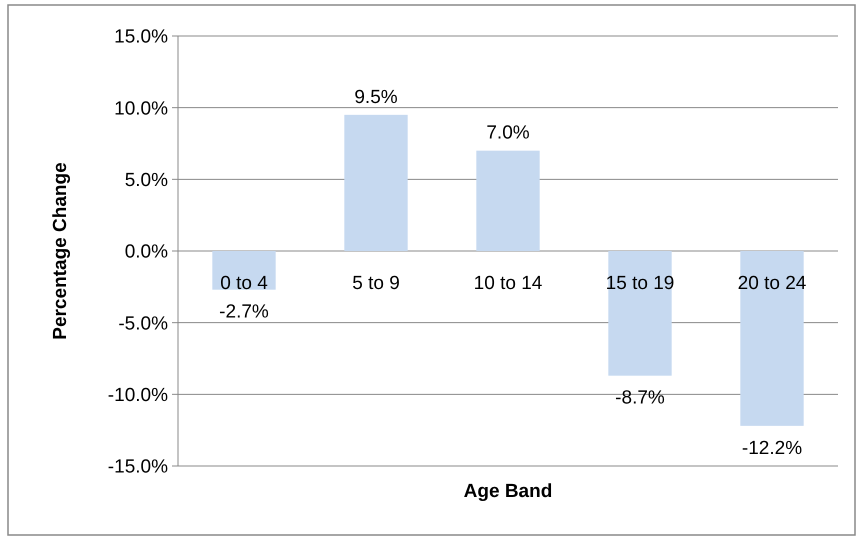  What do you see at coordinates (244, 283) in the screenshot?
I see `x-tick-label: 0 to 4` at bounding box center [244, 283].